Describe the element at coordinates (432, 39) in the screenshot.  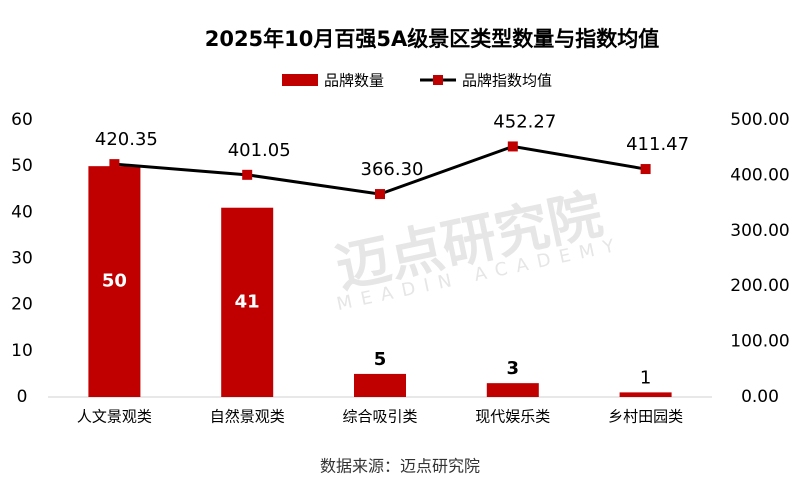
I see `chart-title: 2025年10月百强5A级景区类型数量与指数均值` at that location.